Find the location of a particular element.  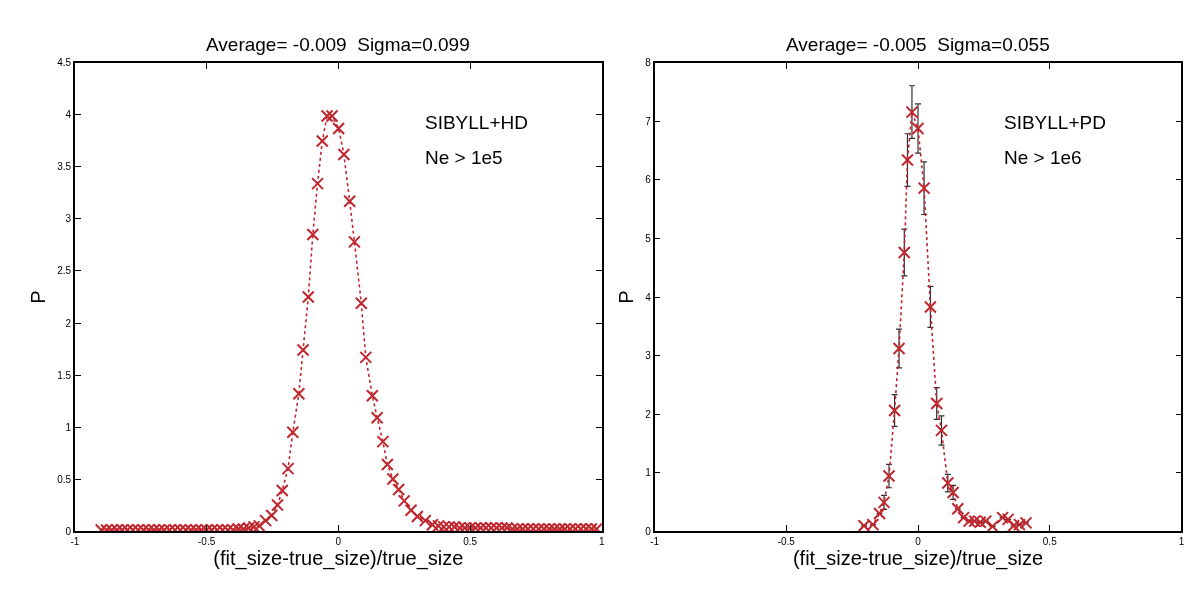

annotation: SIBYLL+HD is located at coordinates (476, 122).